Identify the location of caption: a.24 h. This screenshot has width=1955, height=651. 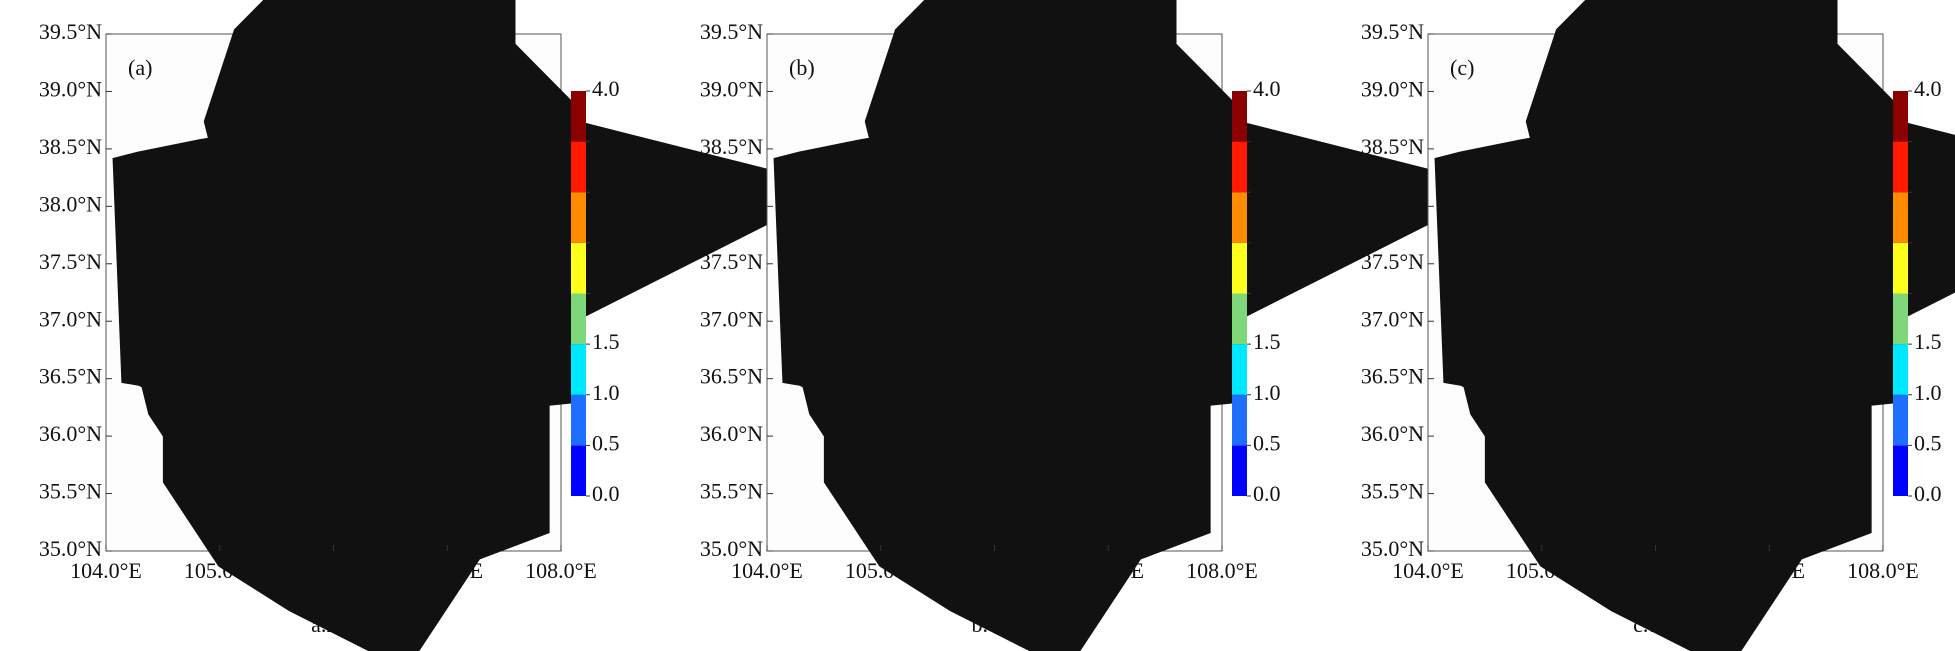
(338, 624).